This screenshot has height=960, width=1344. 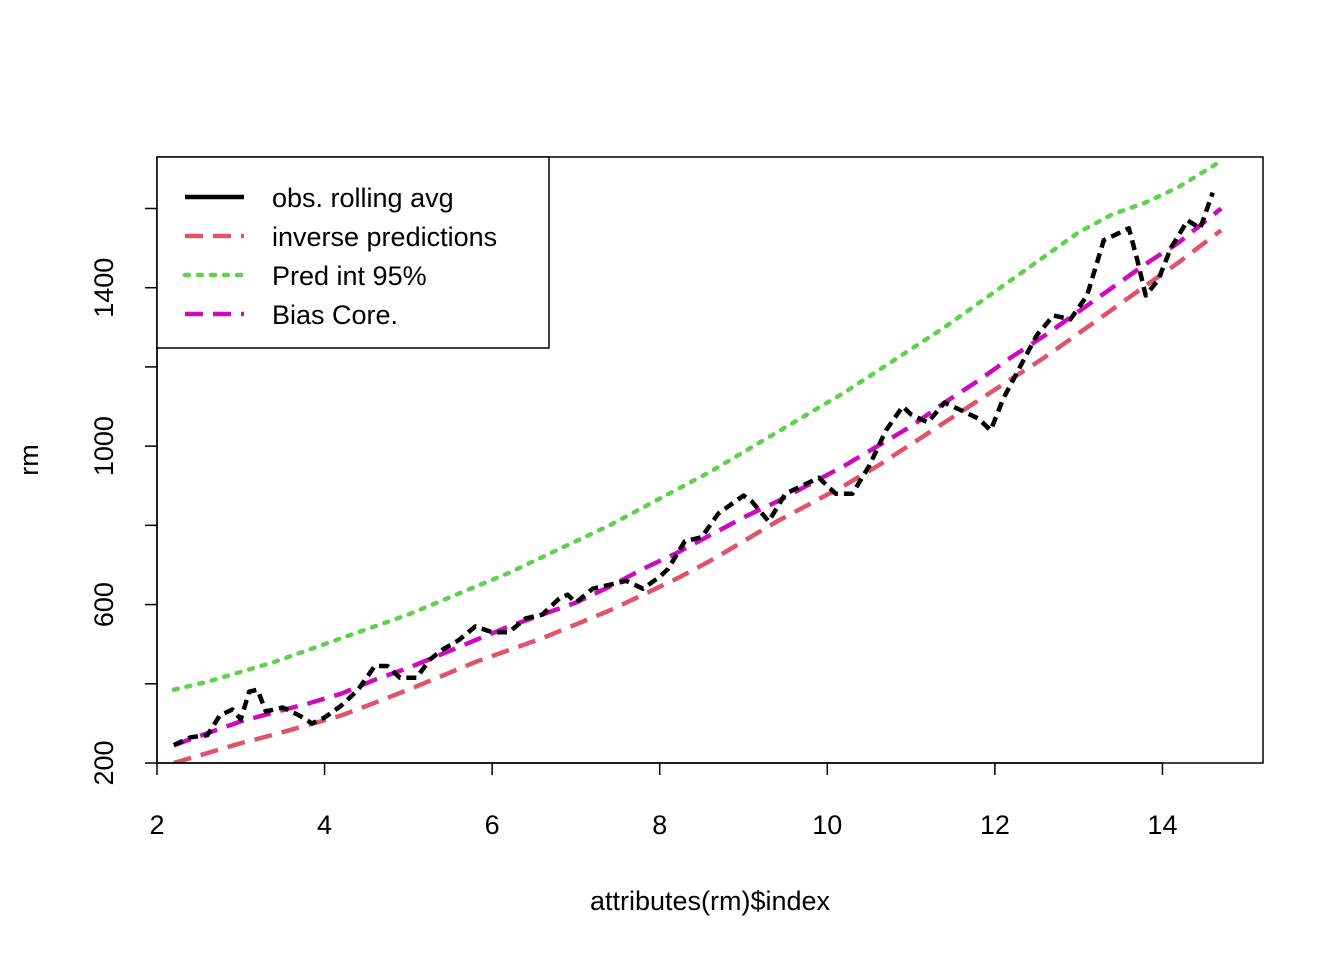 What do you see at coordinates (827, 825) in the screenshot?
I see `x-tick-label: 10` at bounding box center [827, 825].